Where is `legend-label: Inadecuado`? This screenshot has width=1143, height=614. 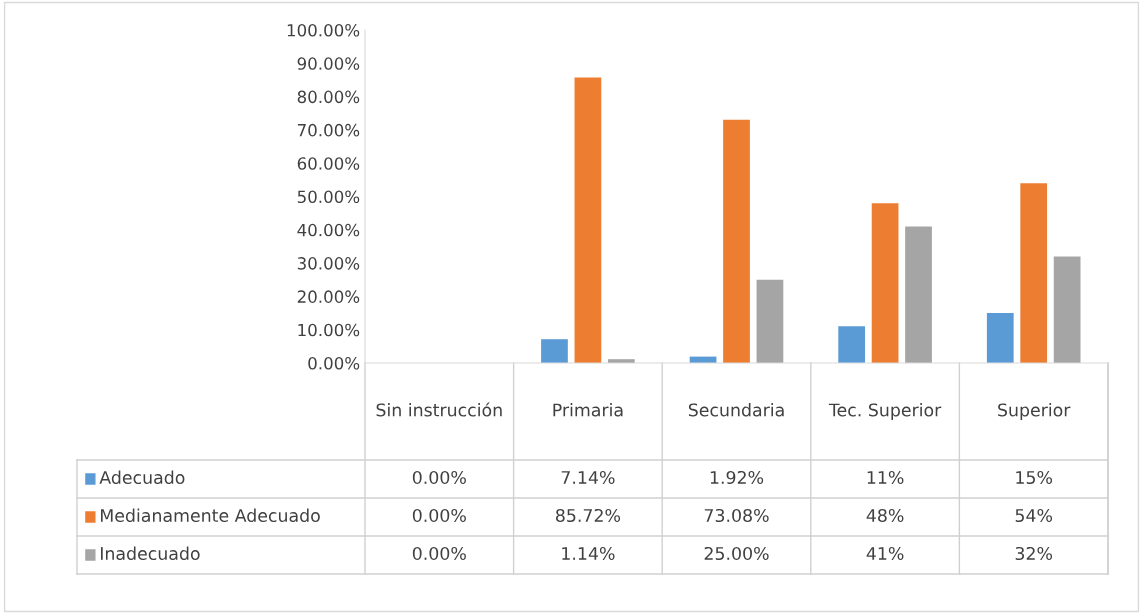
legend-label: Inadecuado is located at coordinates (150, 553).